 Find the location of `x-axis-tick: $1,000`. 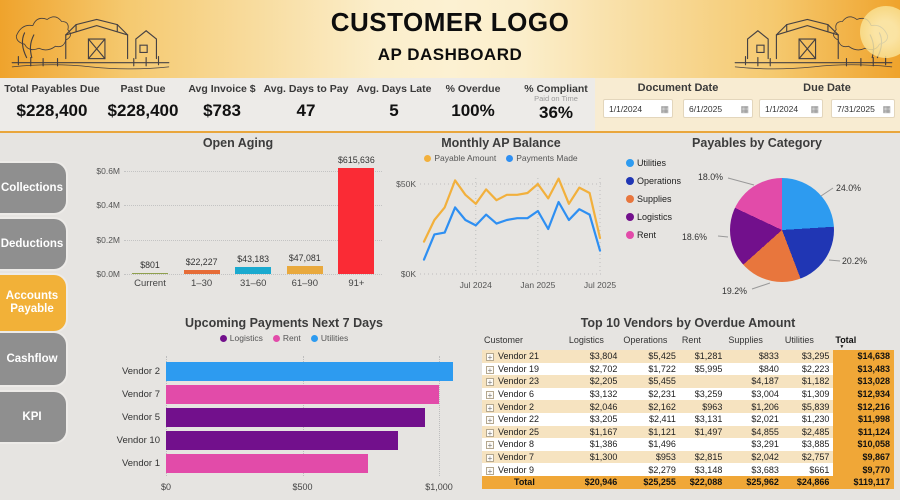

x-axis-tick: $1,000 is located at coordinates (439, 487).